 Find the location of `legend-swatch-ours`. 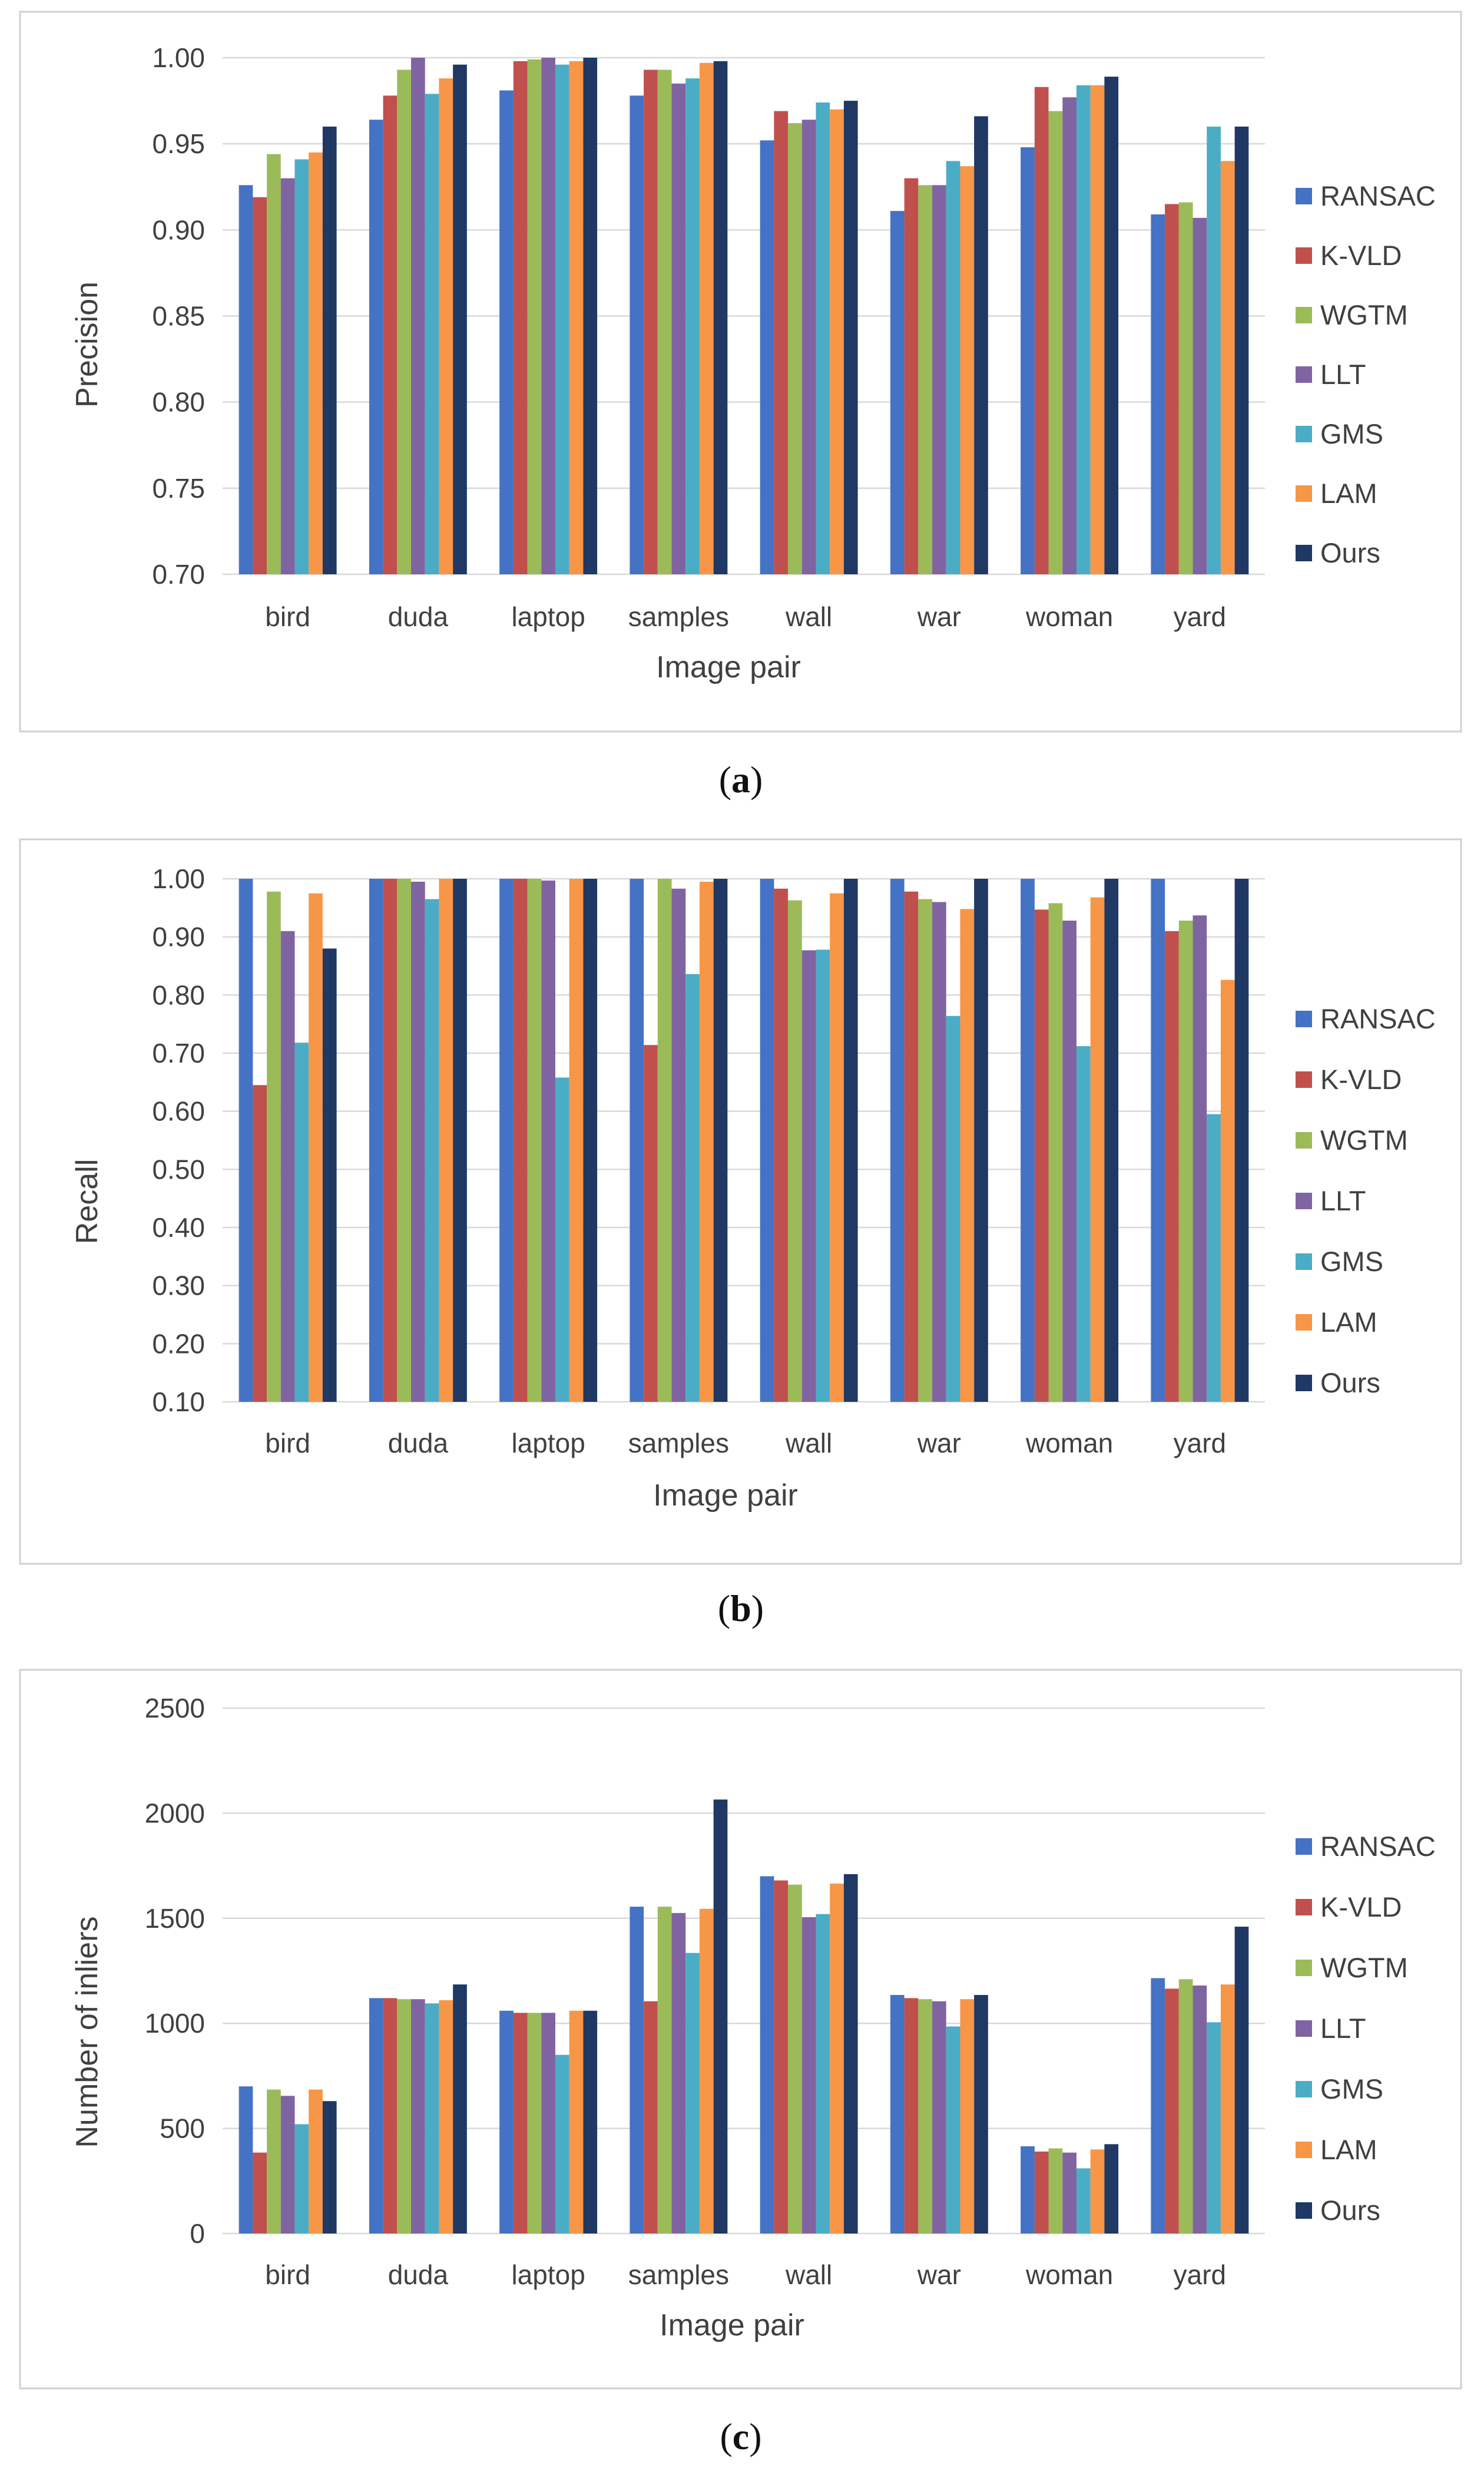

legend-swatch-ours is located at coordinates (1304, 553).